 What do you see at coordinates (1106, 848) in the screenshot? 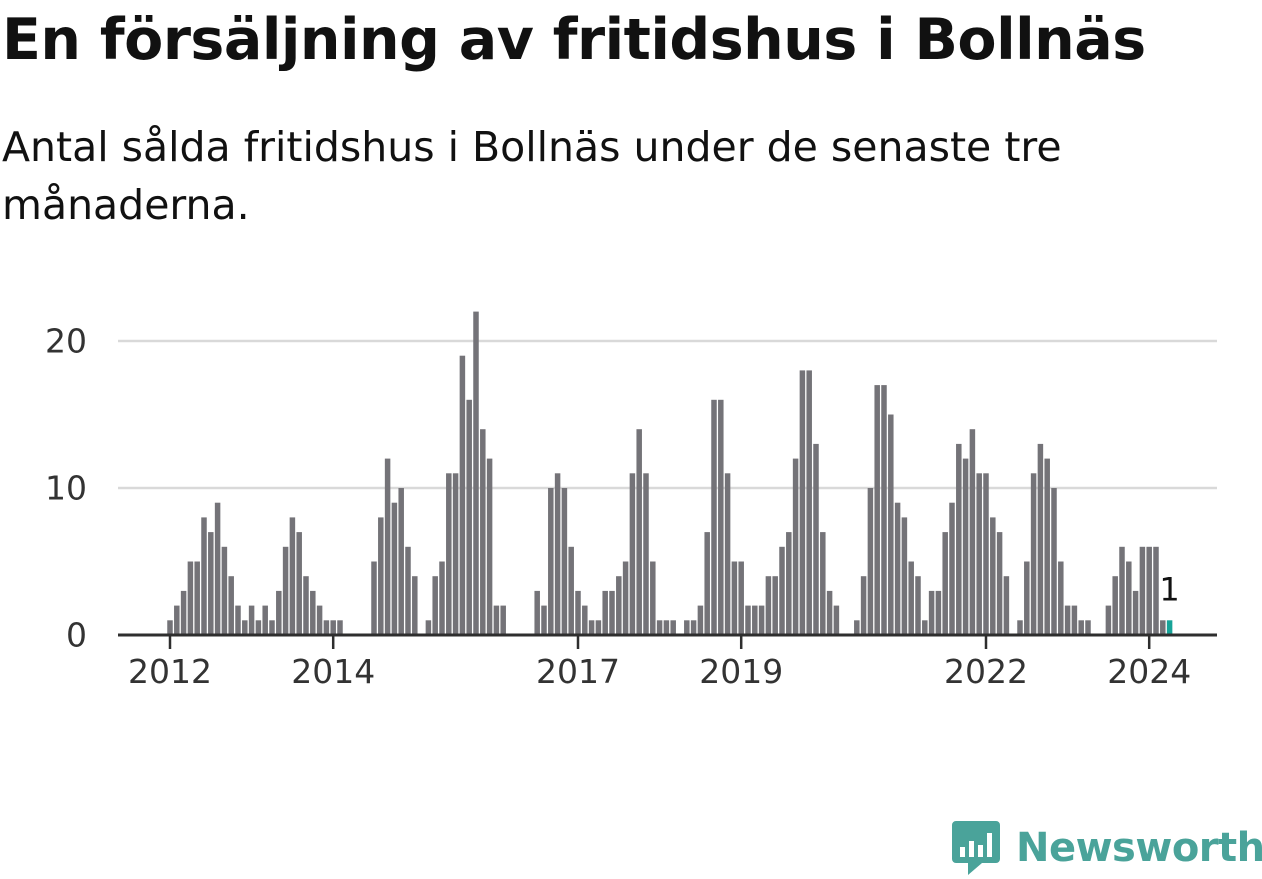
I see `newsworthy-logo: Newsworthy` at bounding box center [1106, 848].